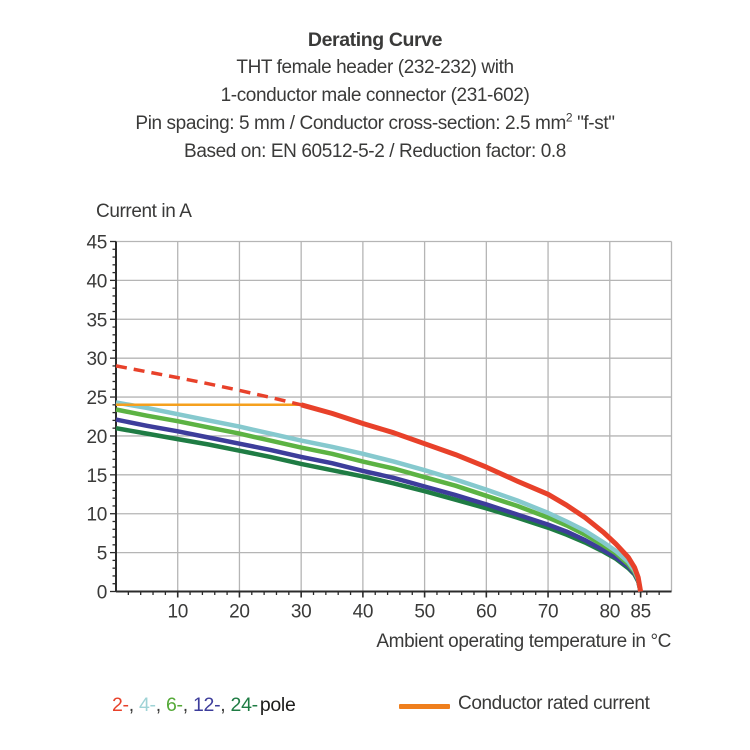  I want to click on y-tick-label: 5, so click(102, 554).